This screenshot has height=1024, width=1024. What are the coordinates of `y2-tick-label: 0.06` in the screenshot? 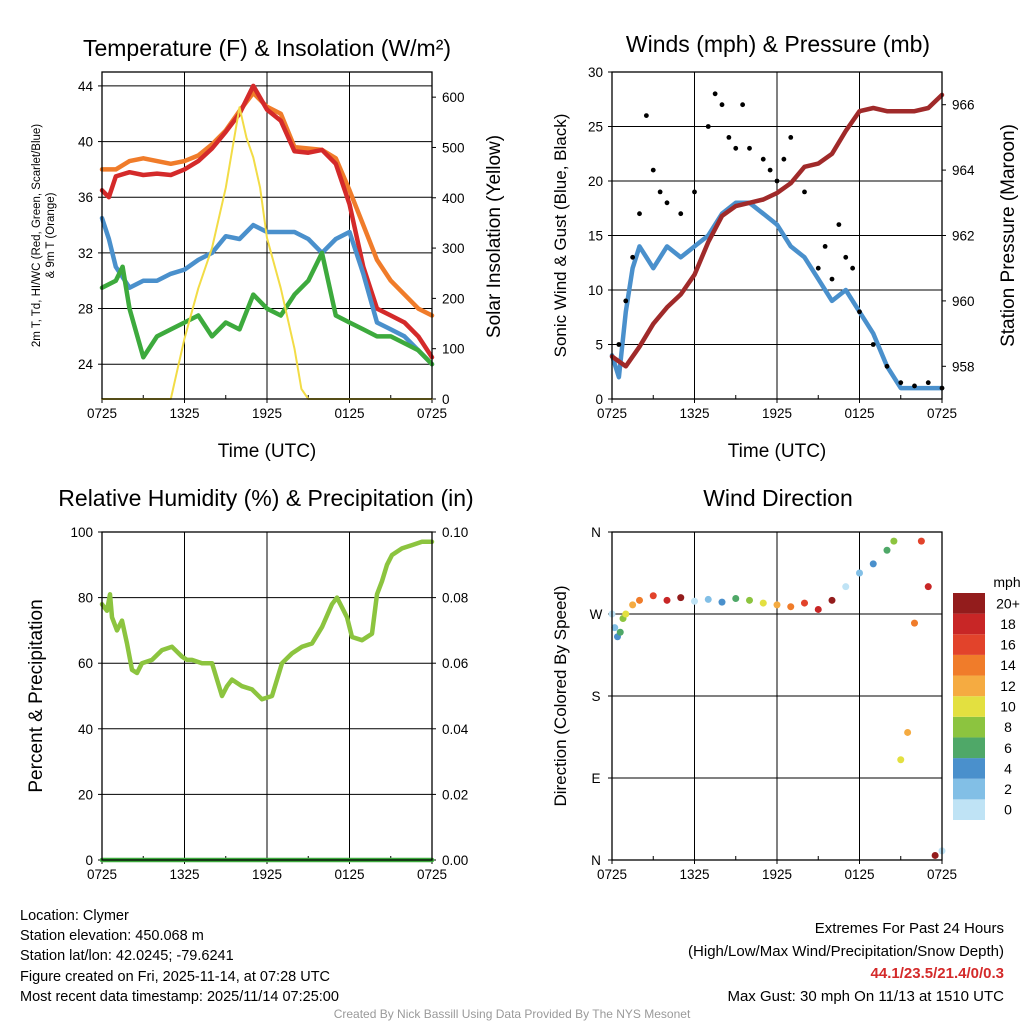 It's located at (455, 663).